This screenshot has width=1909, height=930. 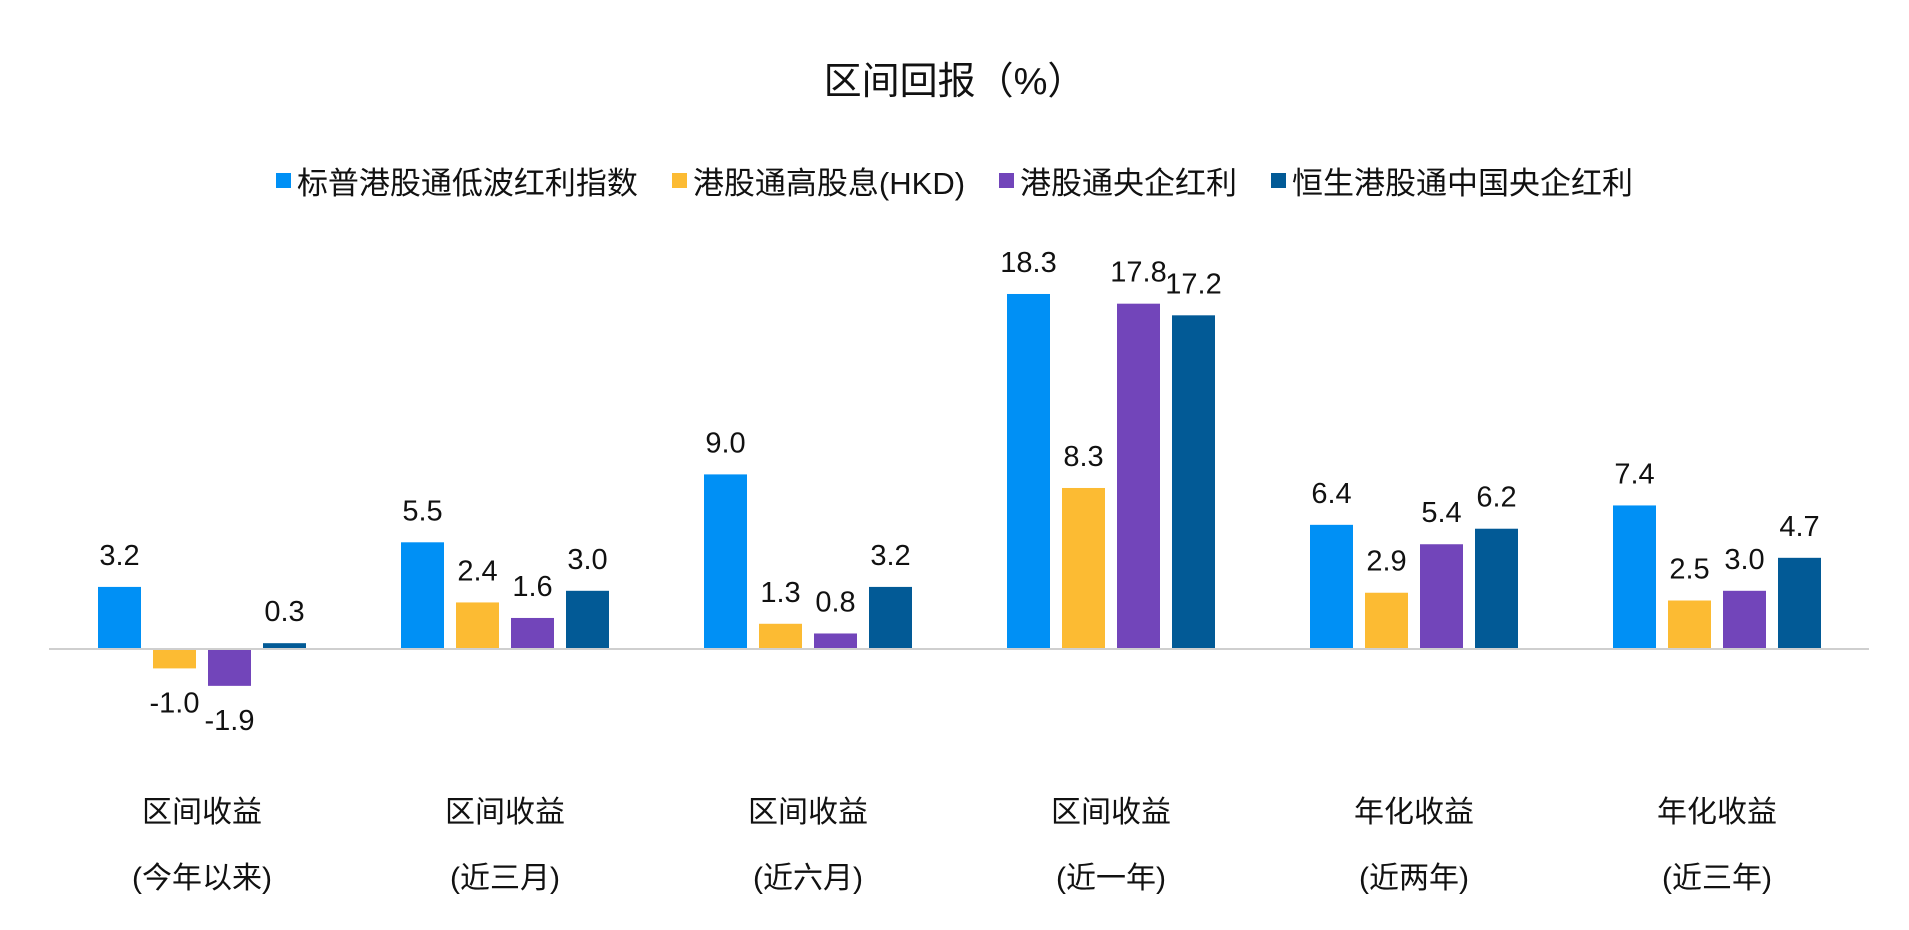 I want to click on legend-item: 恒生港股通中国央企红利, so click(x=1452, y=180).